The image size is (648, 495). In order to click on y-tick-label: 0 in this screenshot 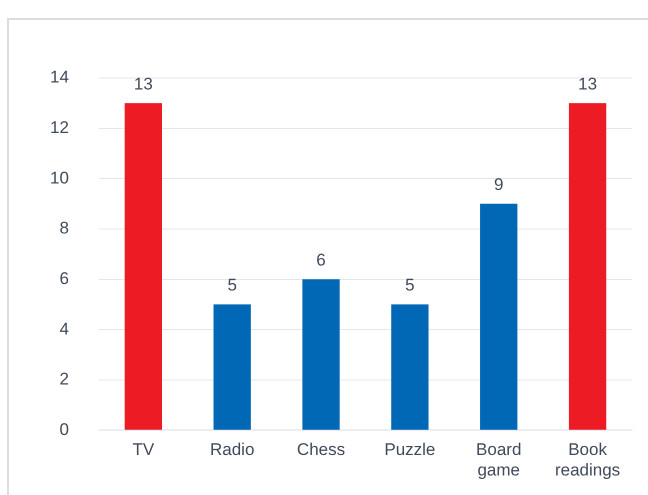, I will do `click(64, 429)`.